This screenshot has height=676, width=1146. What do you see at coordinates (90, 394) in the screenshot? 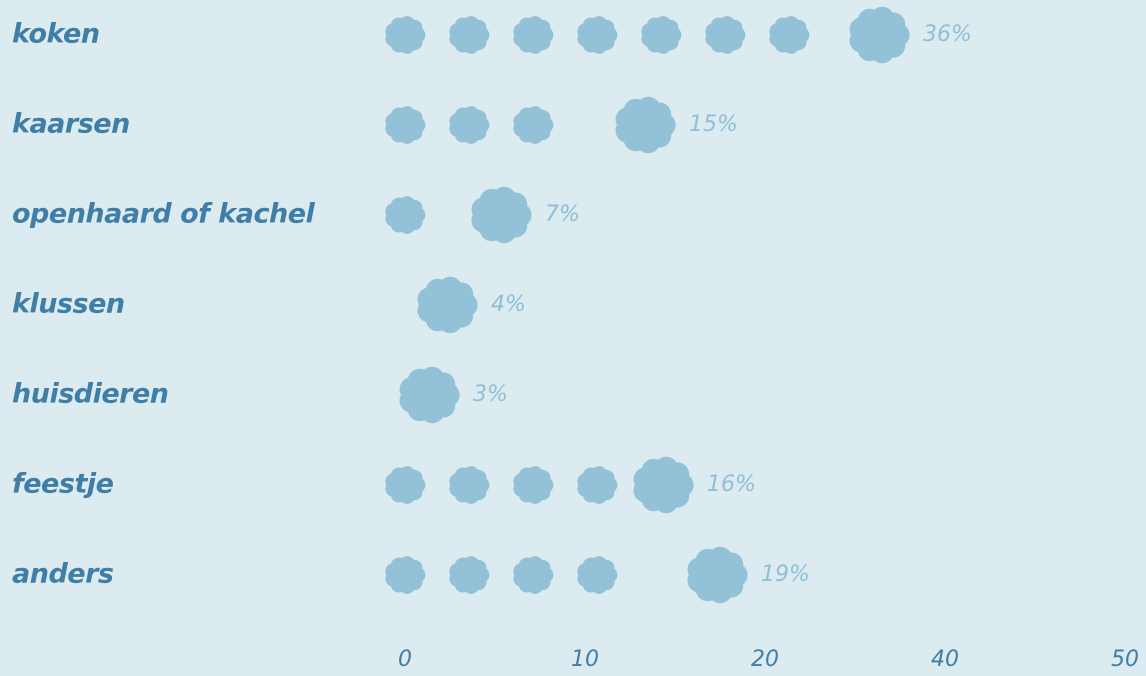
I see `category-label: huisdieren` at bounding box center [90, 394].